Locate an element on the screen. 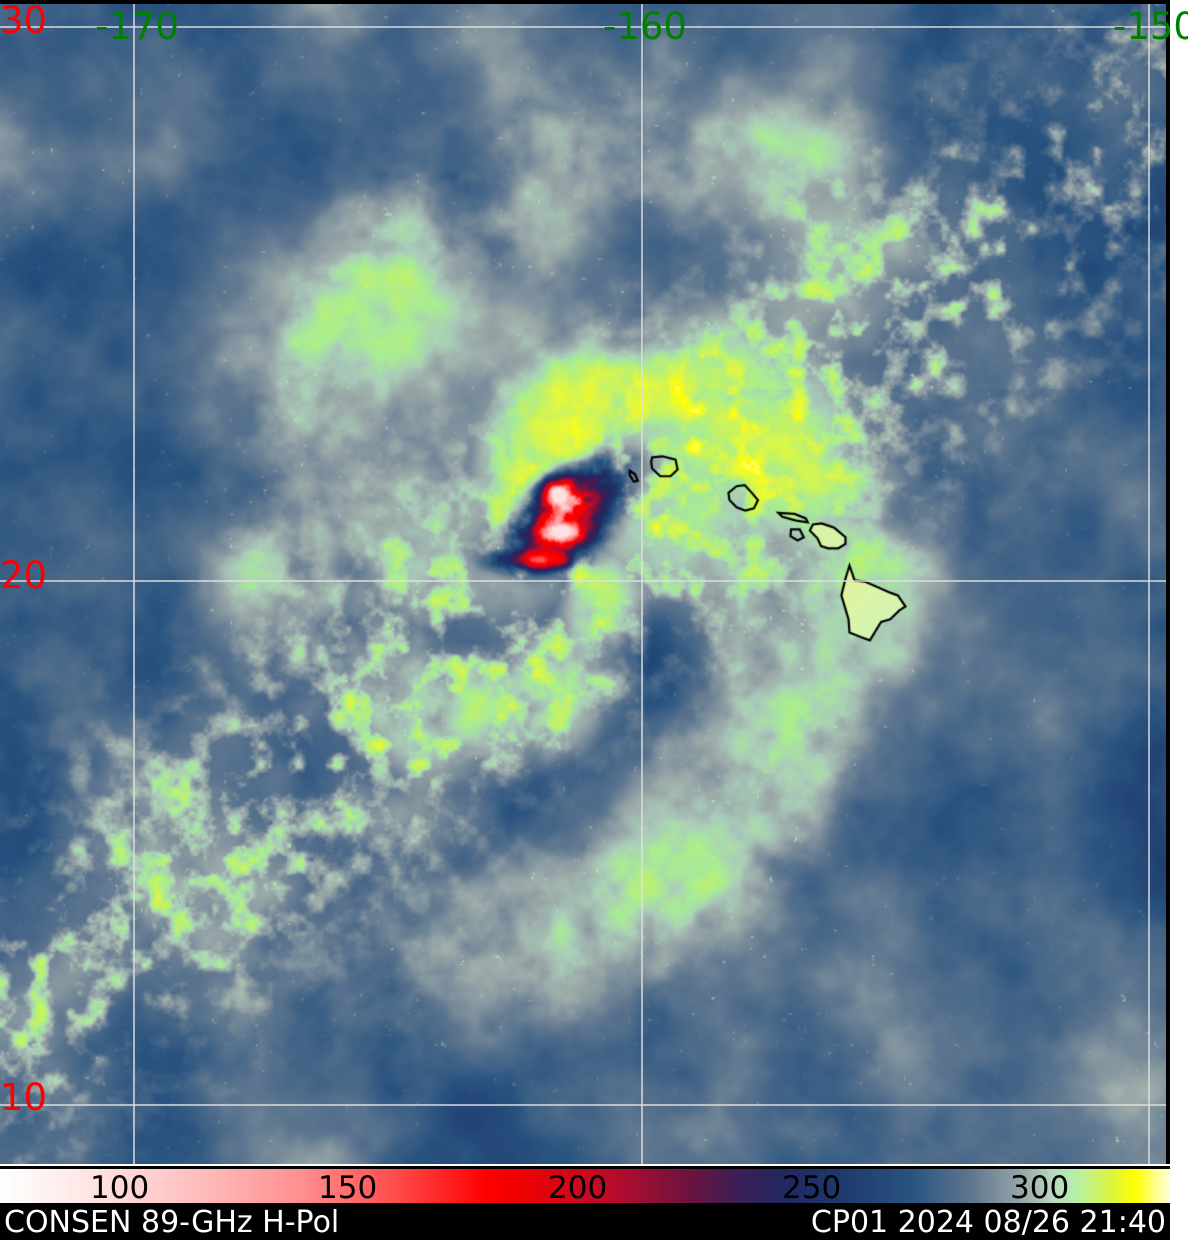  colorbar-gradient is located at coordinates (585, 1186).